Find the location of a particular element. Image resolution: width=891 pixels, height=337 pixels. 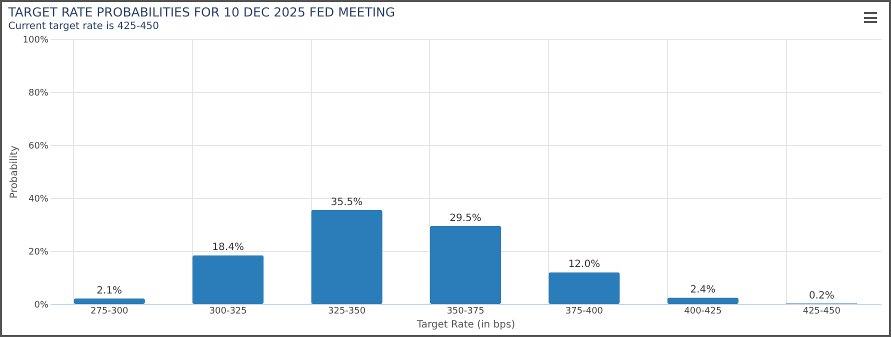

data-label: 2.4% is located at coordinates (703, 290).